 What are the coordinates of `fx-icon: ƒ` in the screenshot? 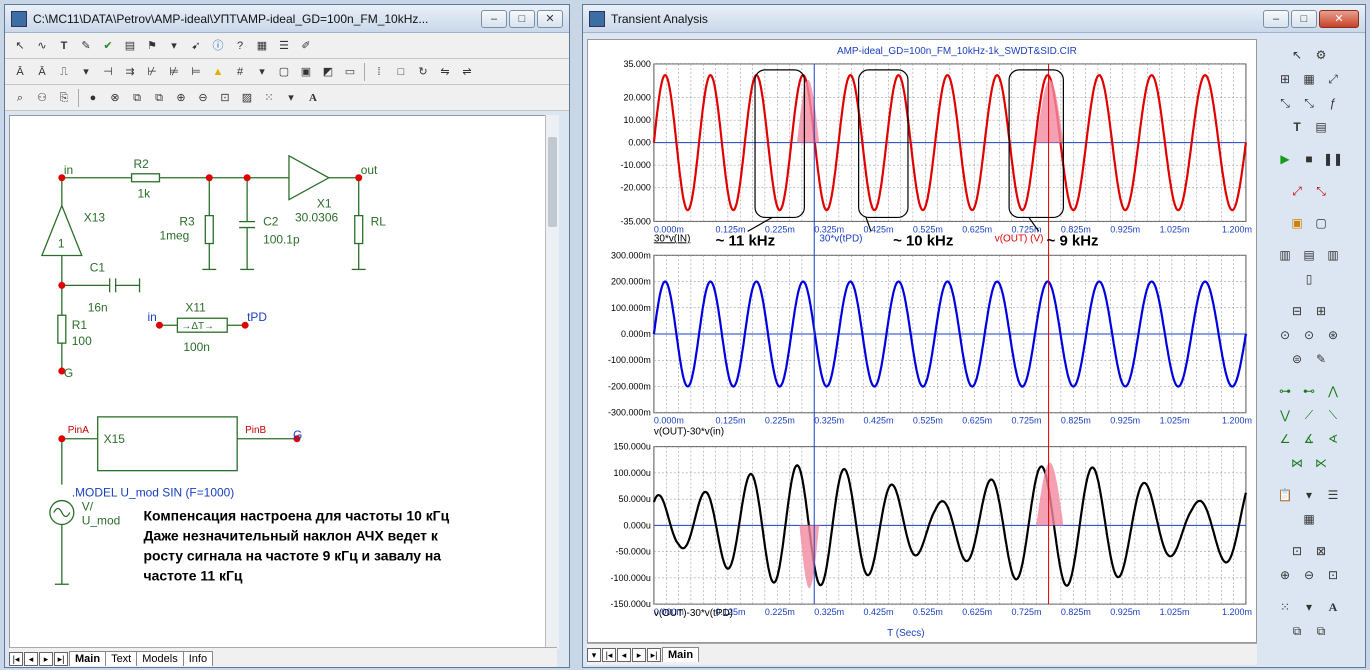 It's located at (1333, 103).